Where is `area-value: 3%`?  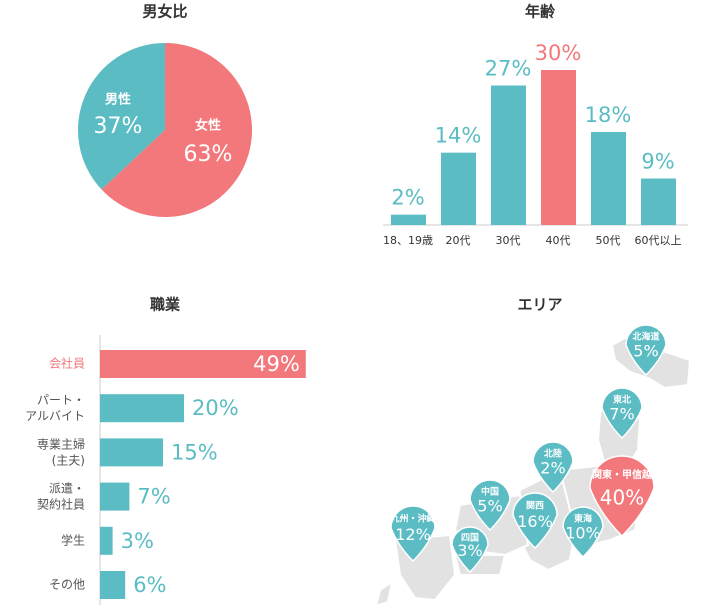
area-value: 3% is located at coordinates (469, 550).